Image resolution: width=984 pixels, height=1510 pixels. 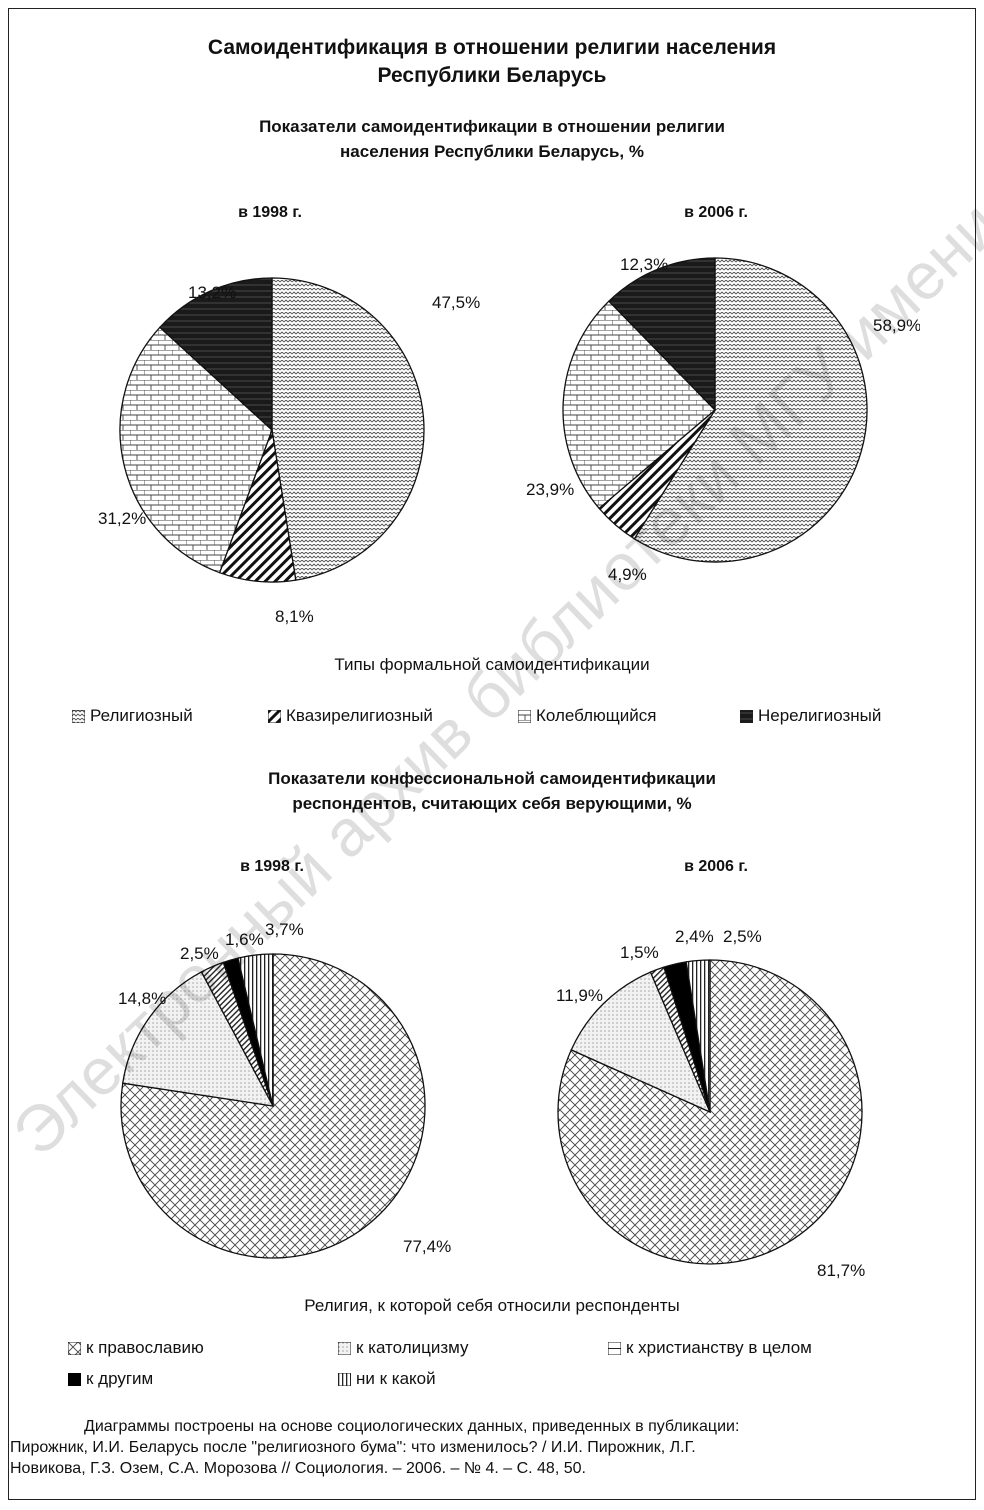 What do you see at coordinates (270, 212) in the screenshot?
I see `chart1-year-label: в 1998 г.` at bounding box center [270, 212].